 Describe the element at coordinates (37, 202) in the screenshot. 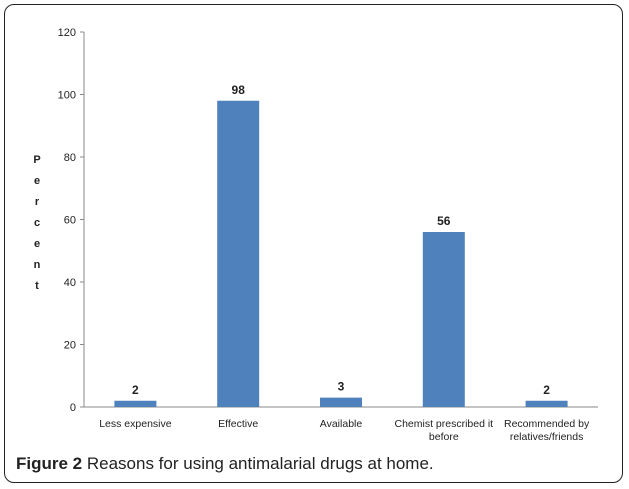

I see `y-axis-label-letter: r` at that location.